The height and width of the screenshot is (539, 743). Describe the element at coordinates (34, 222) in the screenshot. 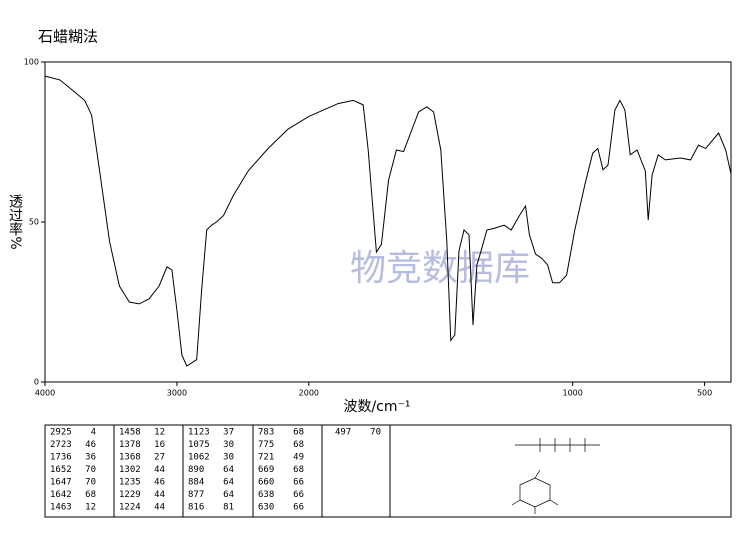

I see `y-tick-label: 50` at that location.